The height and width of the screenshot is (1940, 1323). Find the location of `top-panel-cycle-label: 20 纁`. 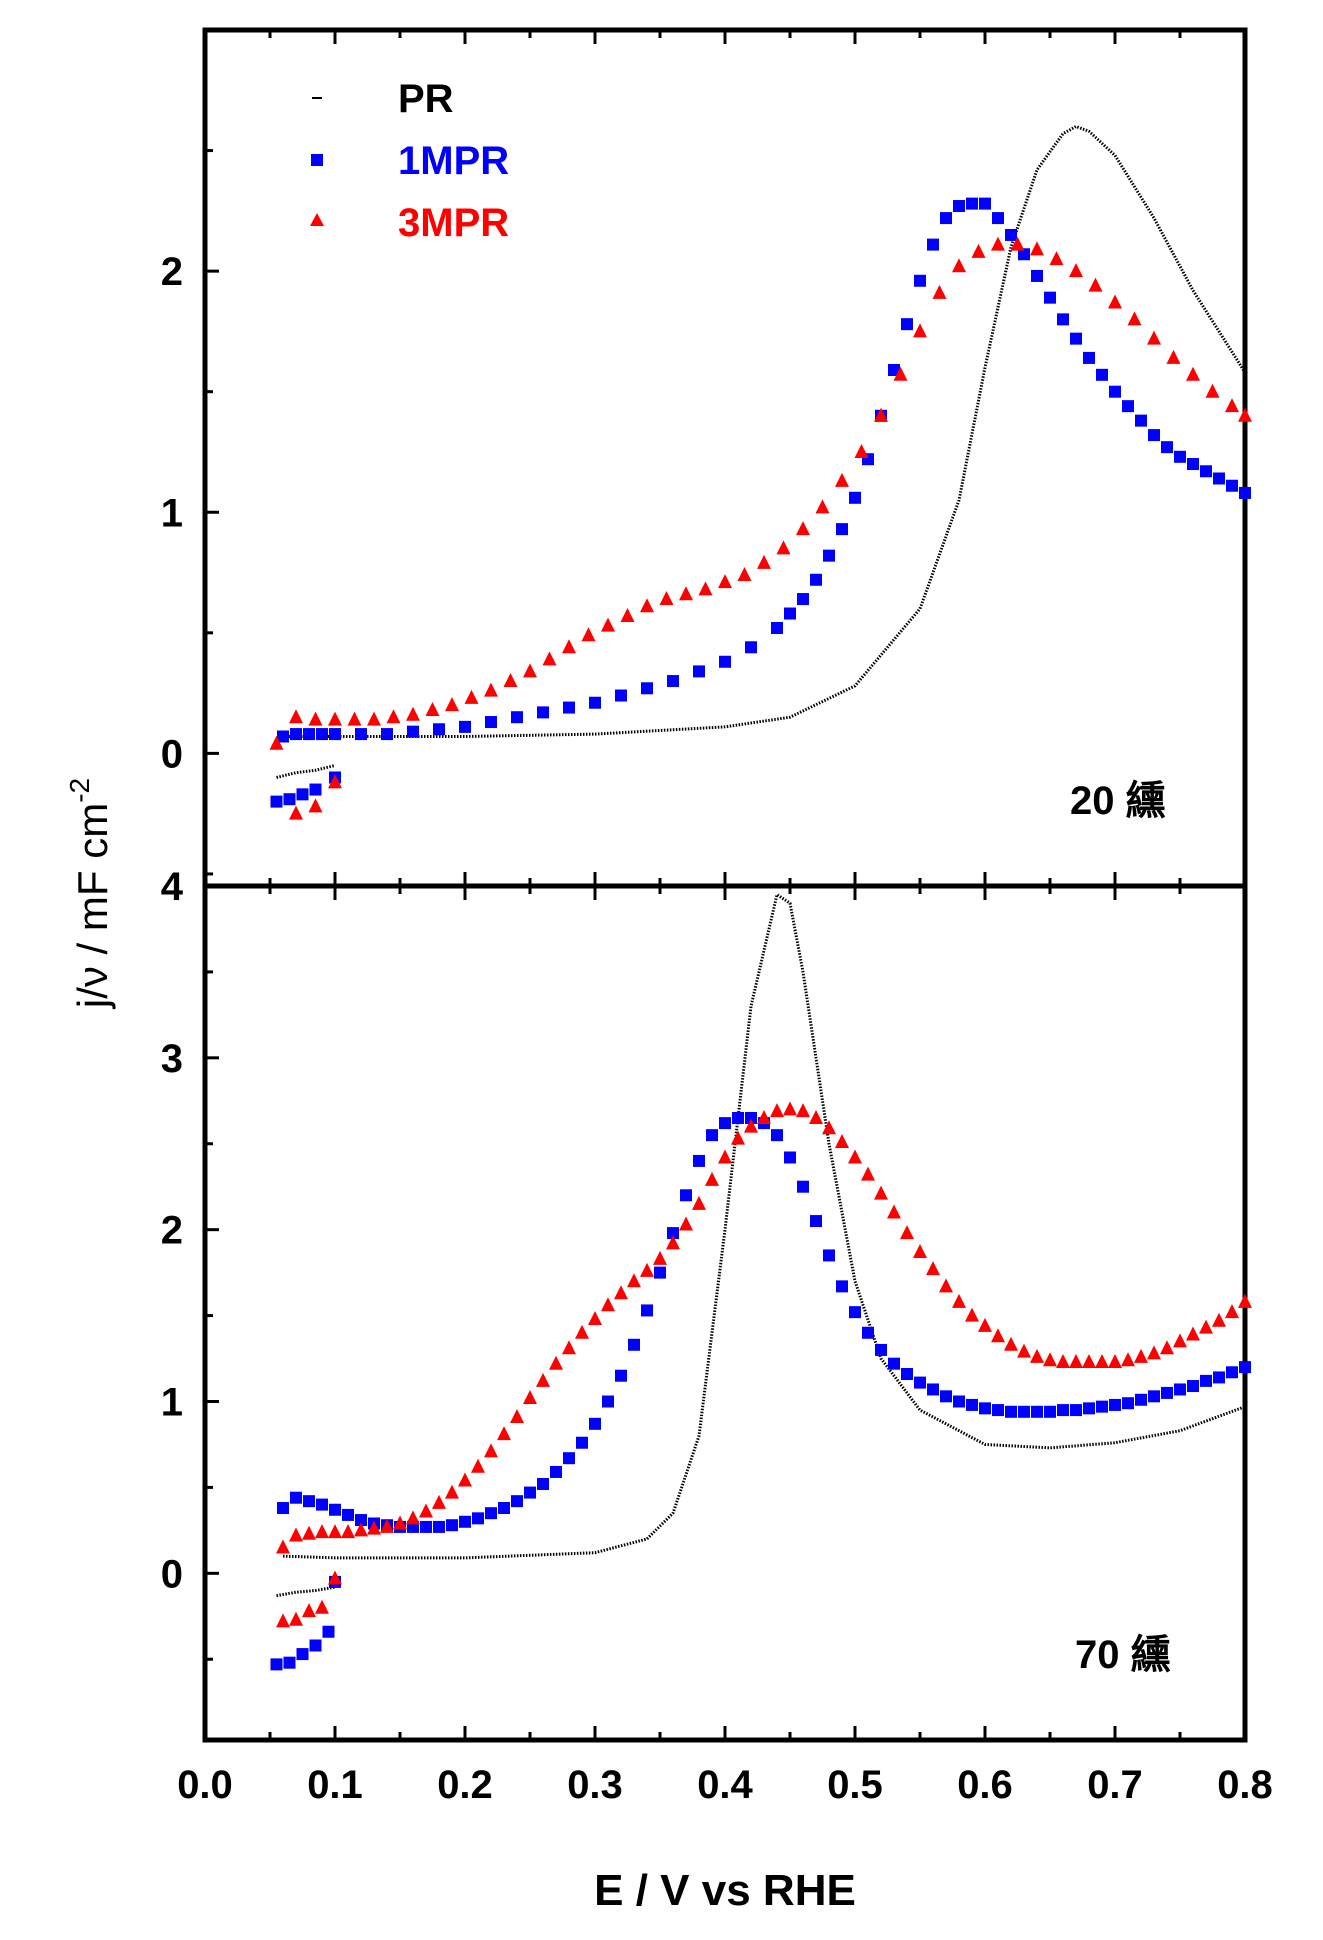

top-panel-cycle-label: 20 纁 is located at coordinates (1118, 801).